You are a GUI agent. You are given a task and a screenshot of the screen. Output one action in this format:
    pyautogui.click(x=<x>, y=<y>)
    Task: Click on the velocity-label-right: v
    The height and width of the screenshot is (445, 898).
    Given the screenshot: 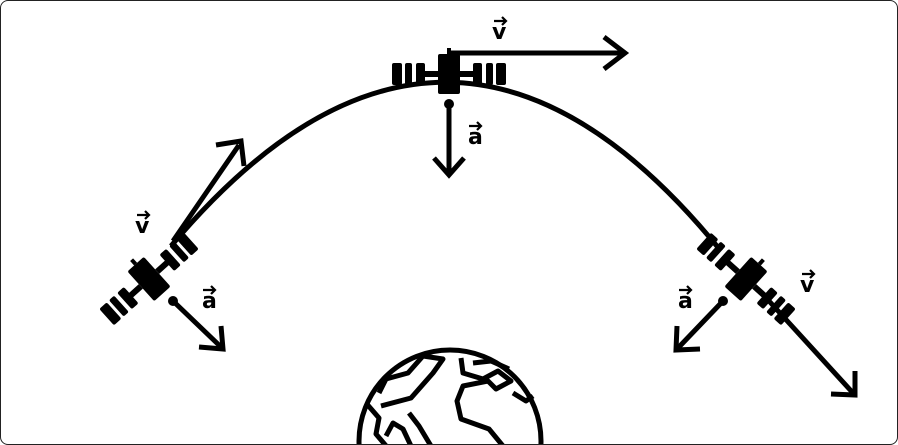 What is the action you would take?
    pyautogui.click(x=807, y=285)
    